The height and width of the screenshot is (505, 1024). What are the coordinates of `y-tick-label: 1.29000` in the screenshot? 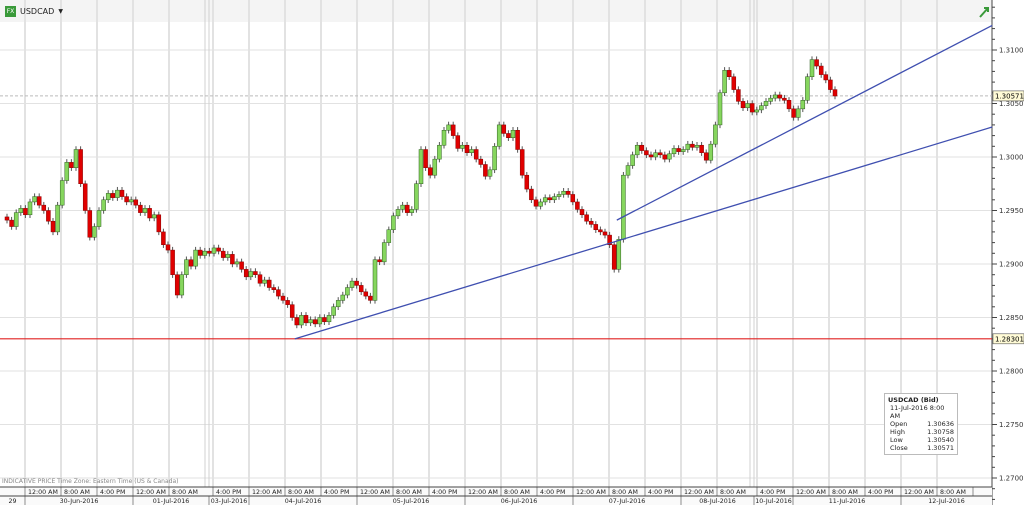 It's located at (1011, 265).